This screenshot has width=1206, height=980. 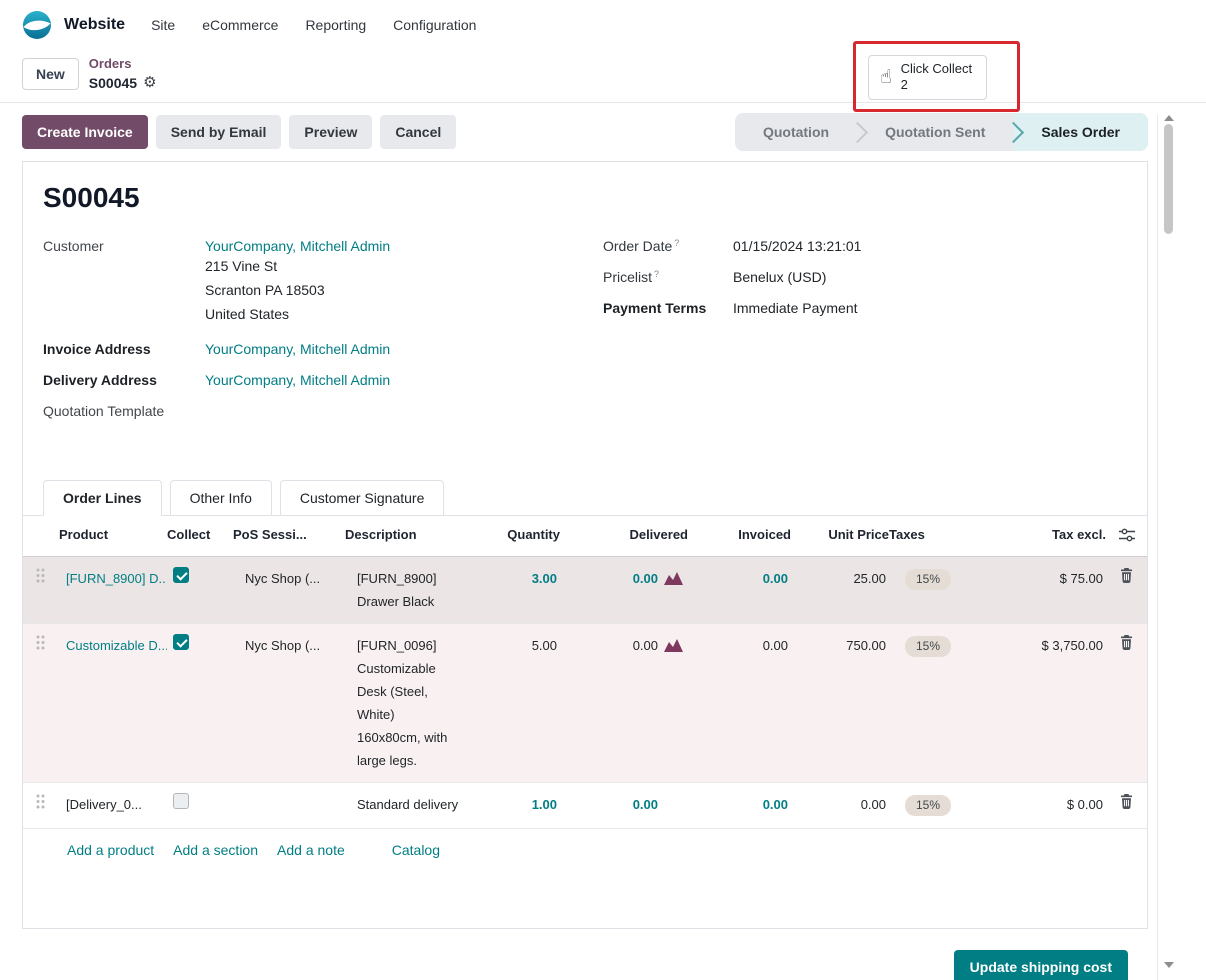 What do you see at coordinates (658, 535) in the screenshot?
I see `col-delivered: Delivered` at bounding box center [658, 535].